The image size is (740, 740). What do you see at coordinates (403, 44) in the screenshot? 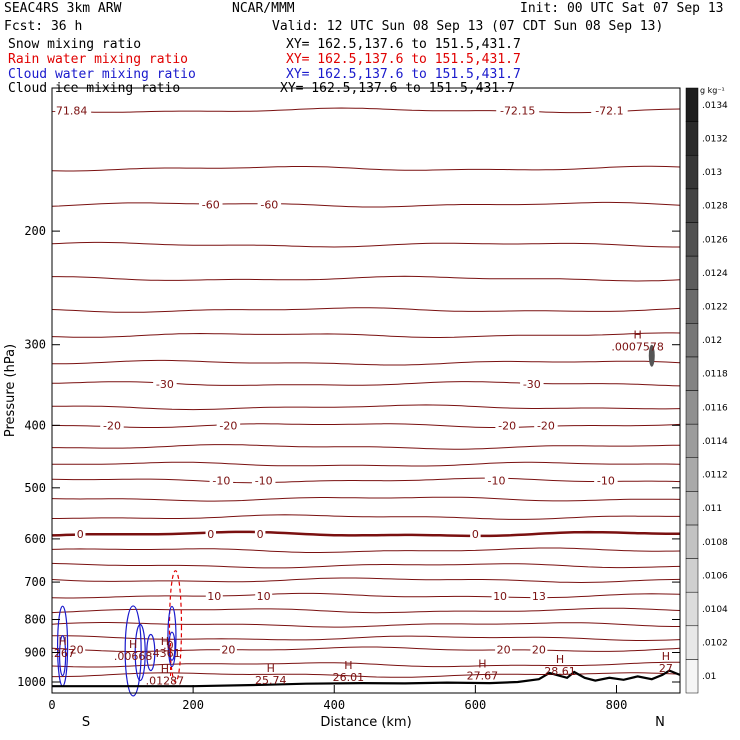
I see `field-xy-snow: XY= 162.5,137.6 to 151.5,431.7` at bounding box center [403, 44].